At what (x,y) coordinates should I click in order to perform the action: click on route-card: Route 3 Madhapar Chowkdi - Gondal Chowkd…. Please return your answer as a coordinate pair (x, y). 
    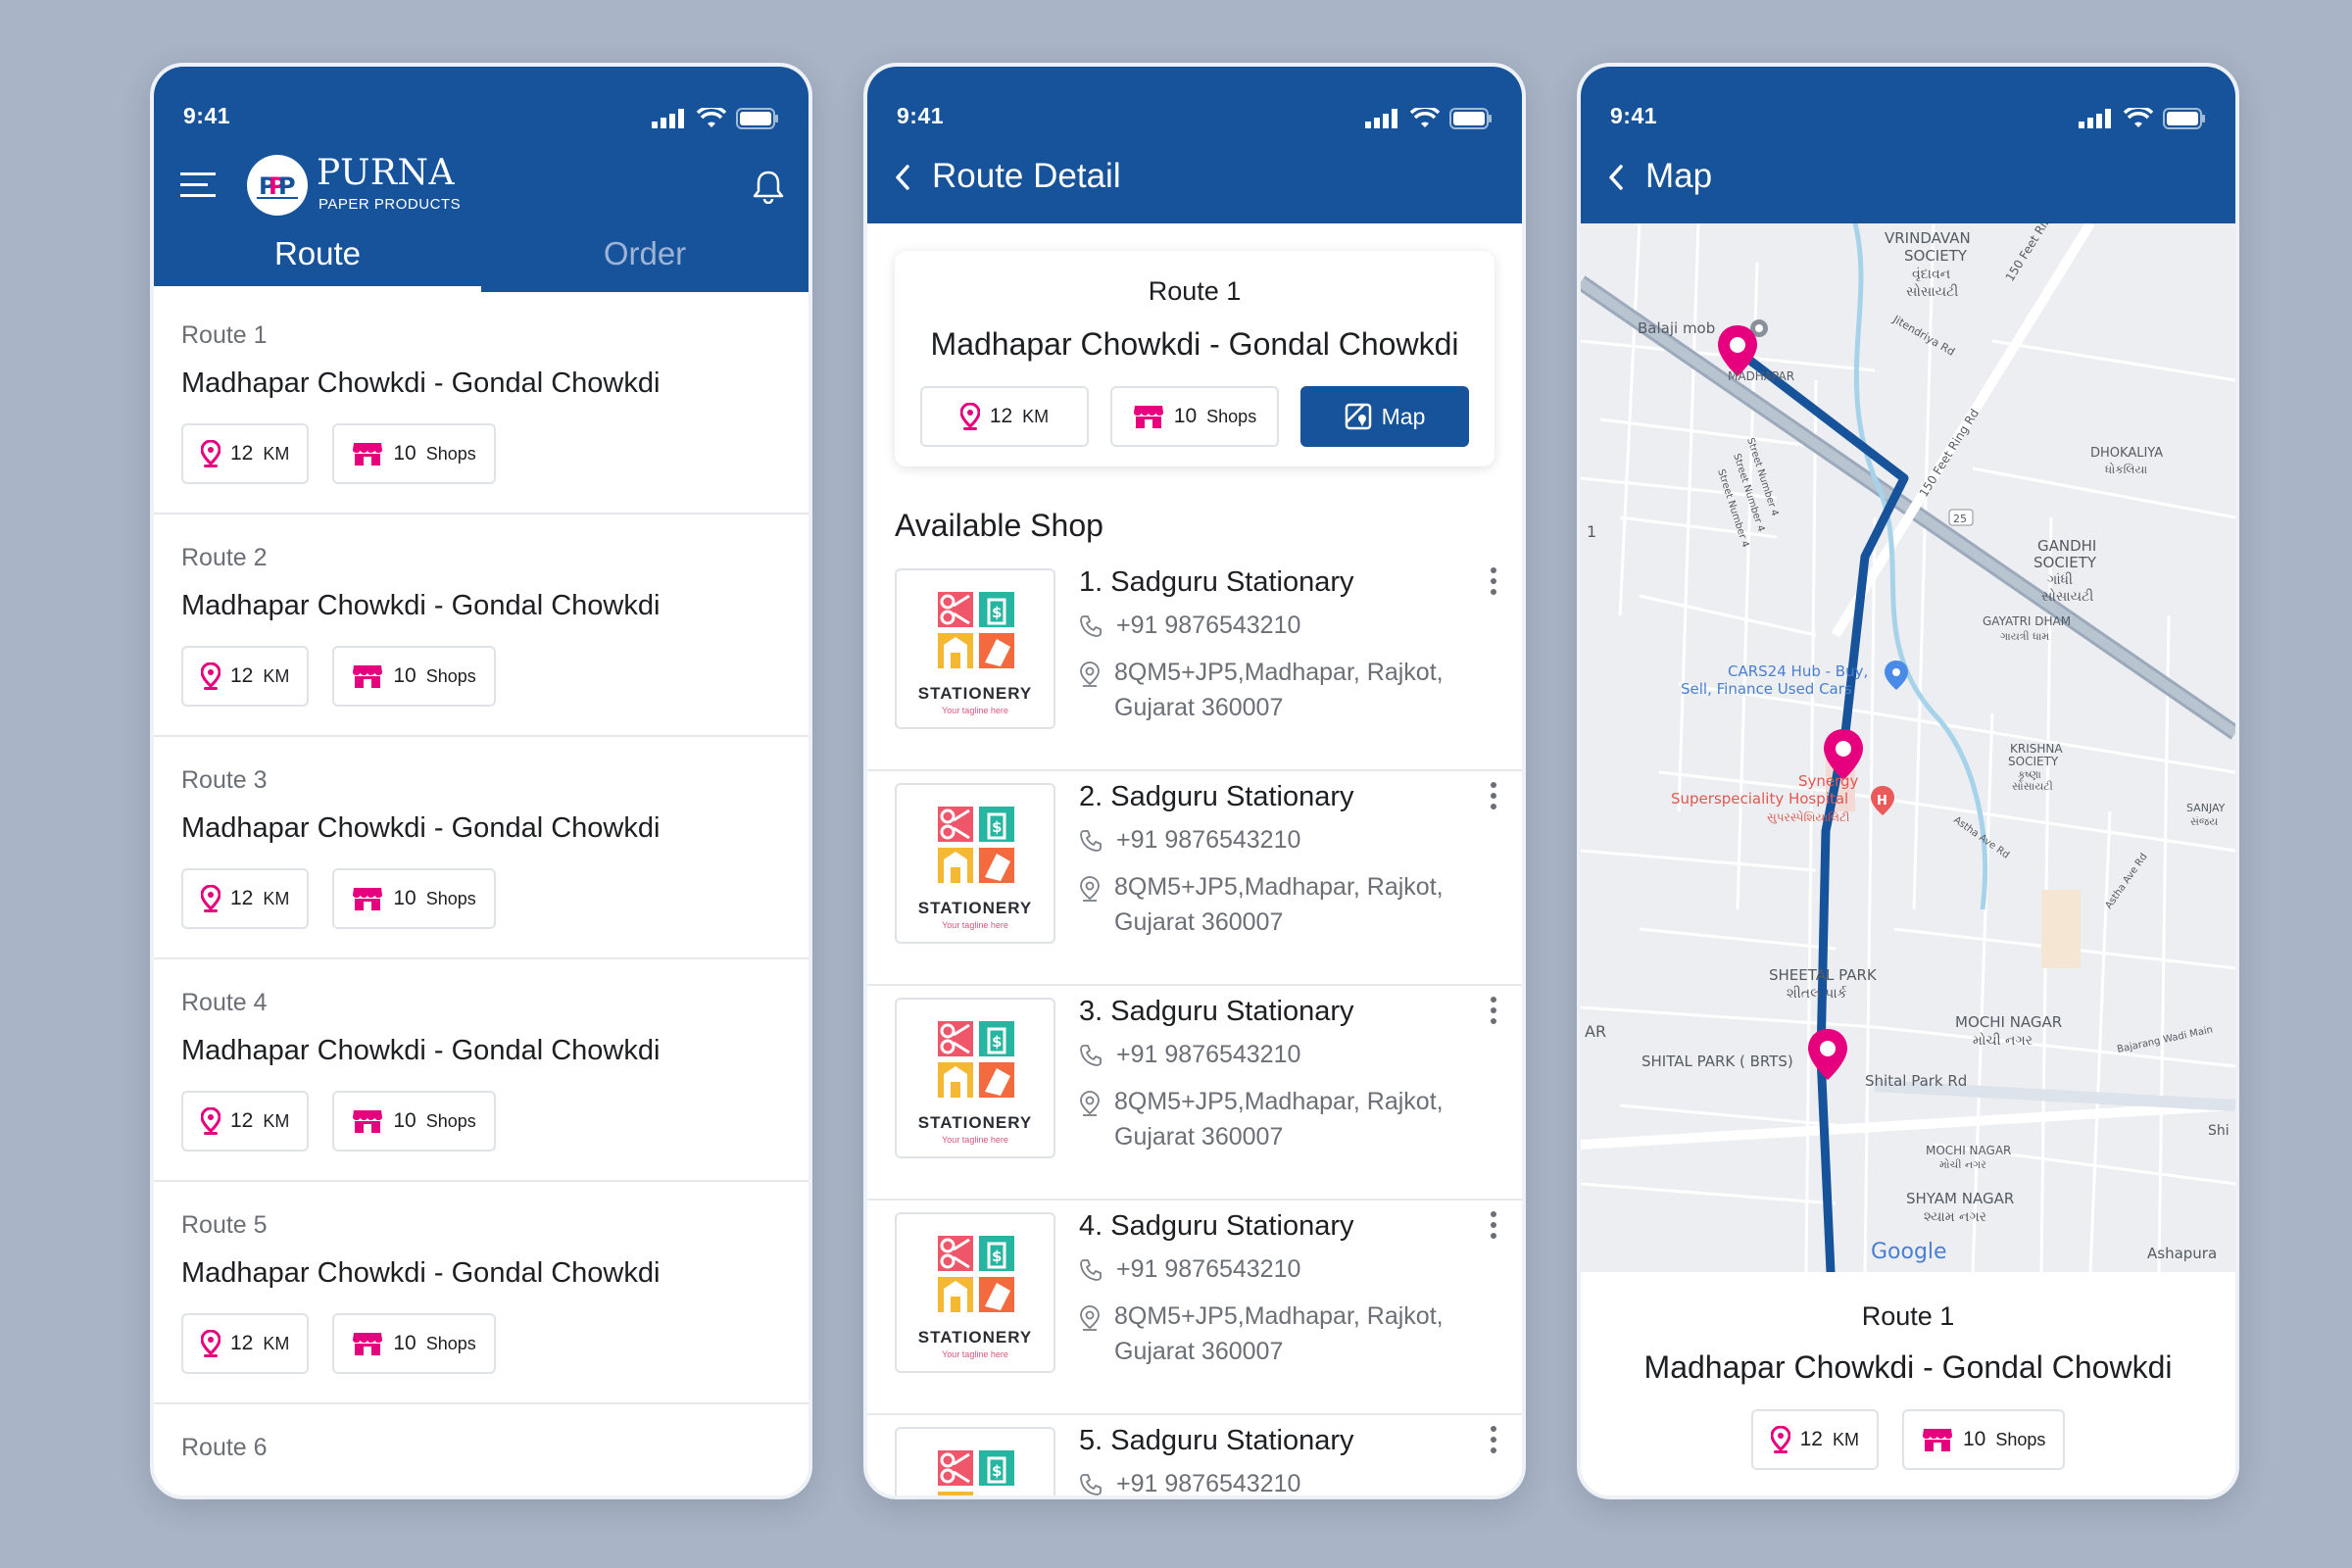
    Looking at the image, I should click on (481, 848).